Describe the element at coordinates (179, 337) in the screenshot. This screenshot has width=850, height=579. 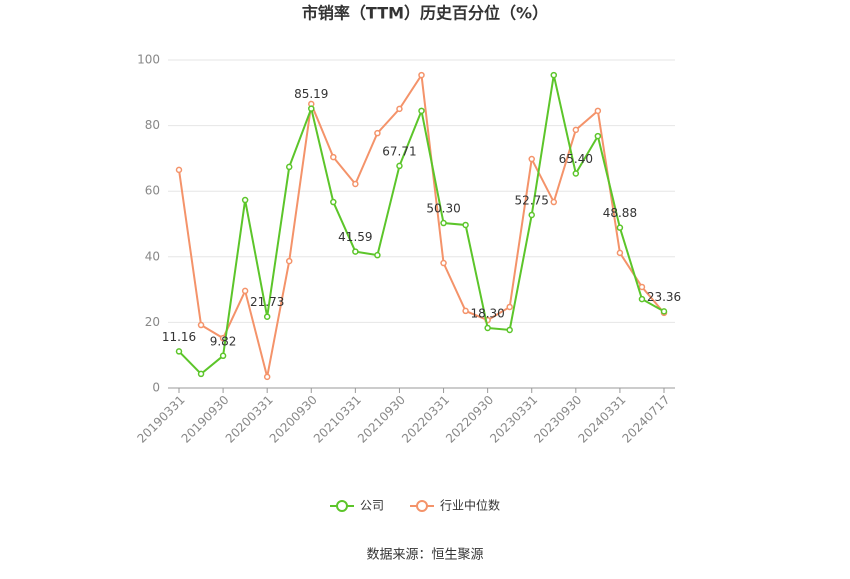
I see `data-label: 11.16` at that location.